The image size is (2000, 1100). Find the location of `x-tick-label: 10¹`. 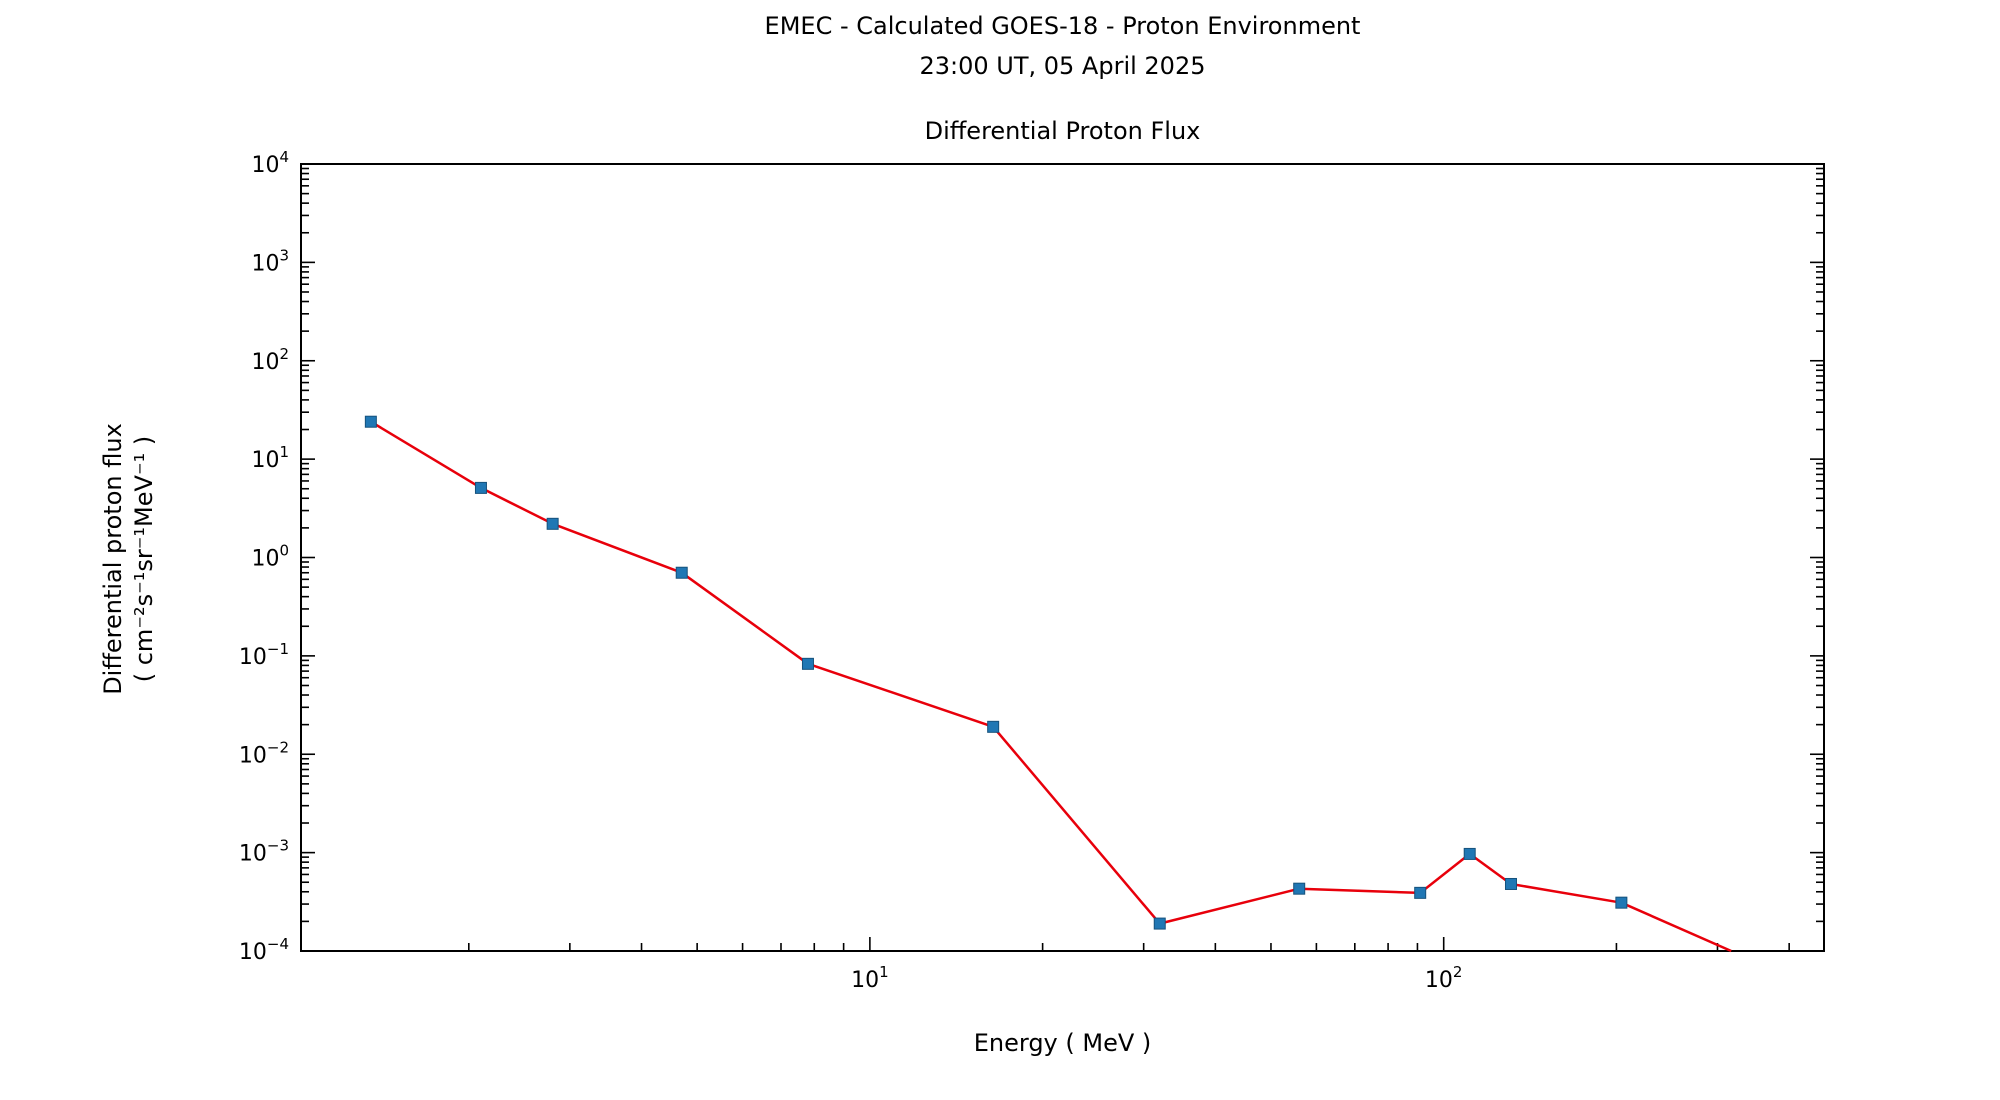

x-tick-label: 10¹ is located at coordinates (870, 978).